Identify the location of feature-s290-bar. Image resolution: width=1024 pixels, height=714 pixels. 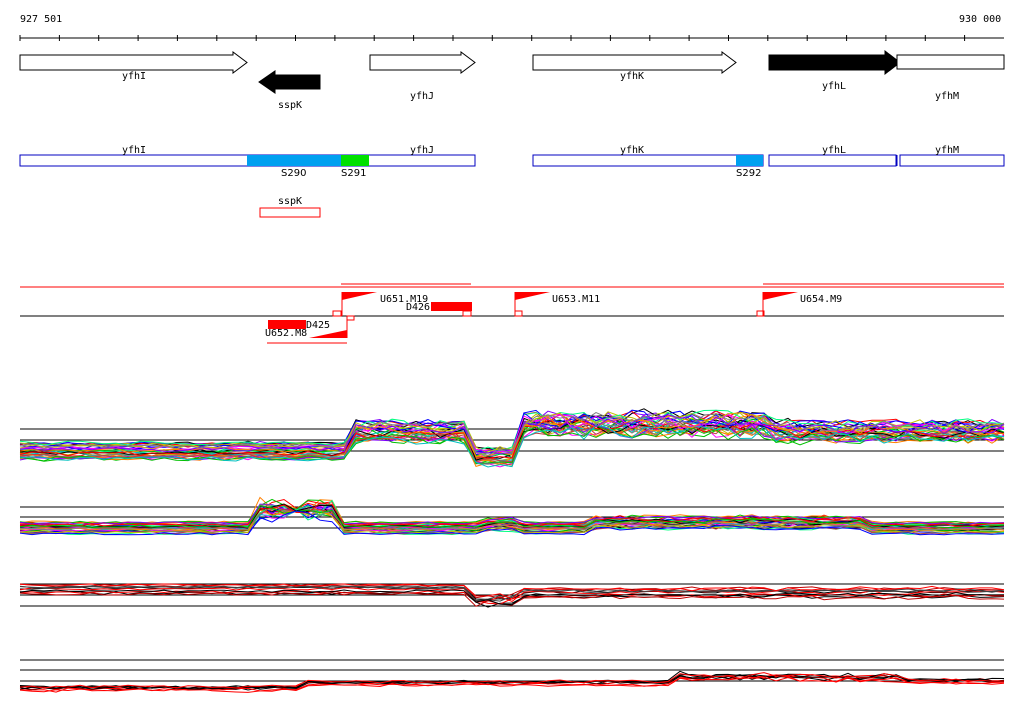
(294, 160).